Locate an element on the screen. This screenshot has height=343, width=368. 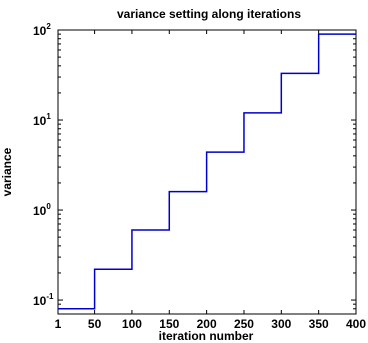
x-tick-label: 350 is located at coordinates (319, 324).